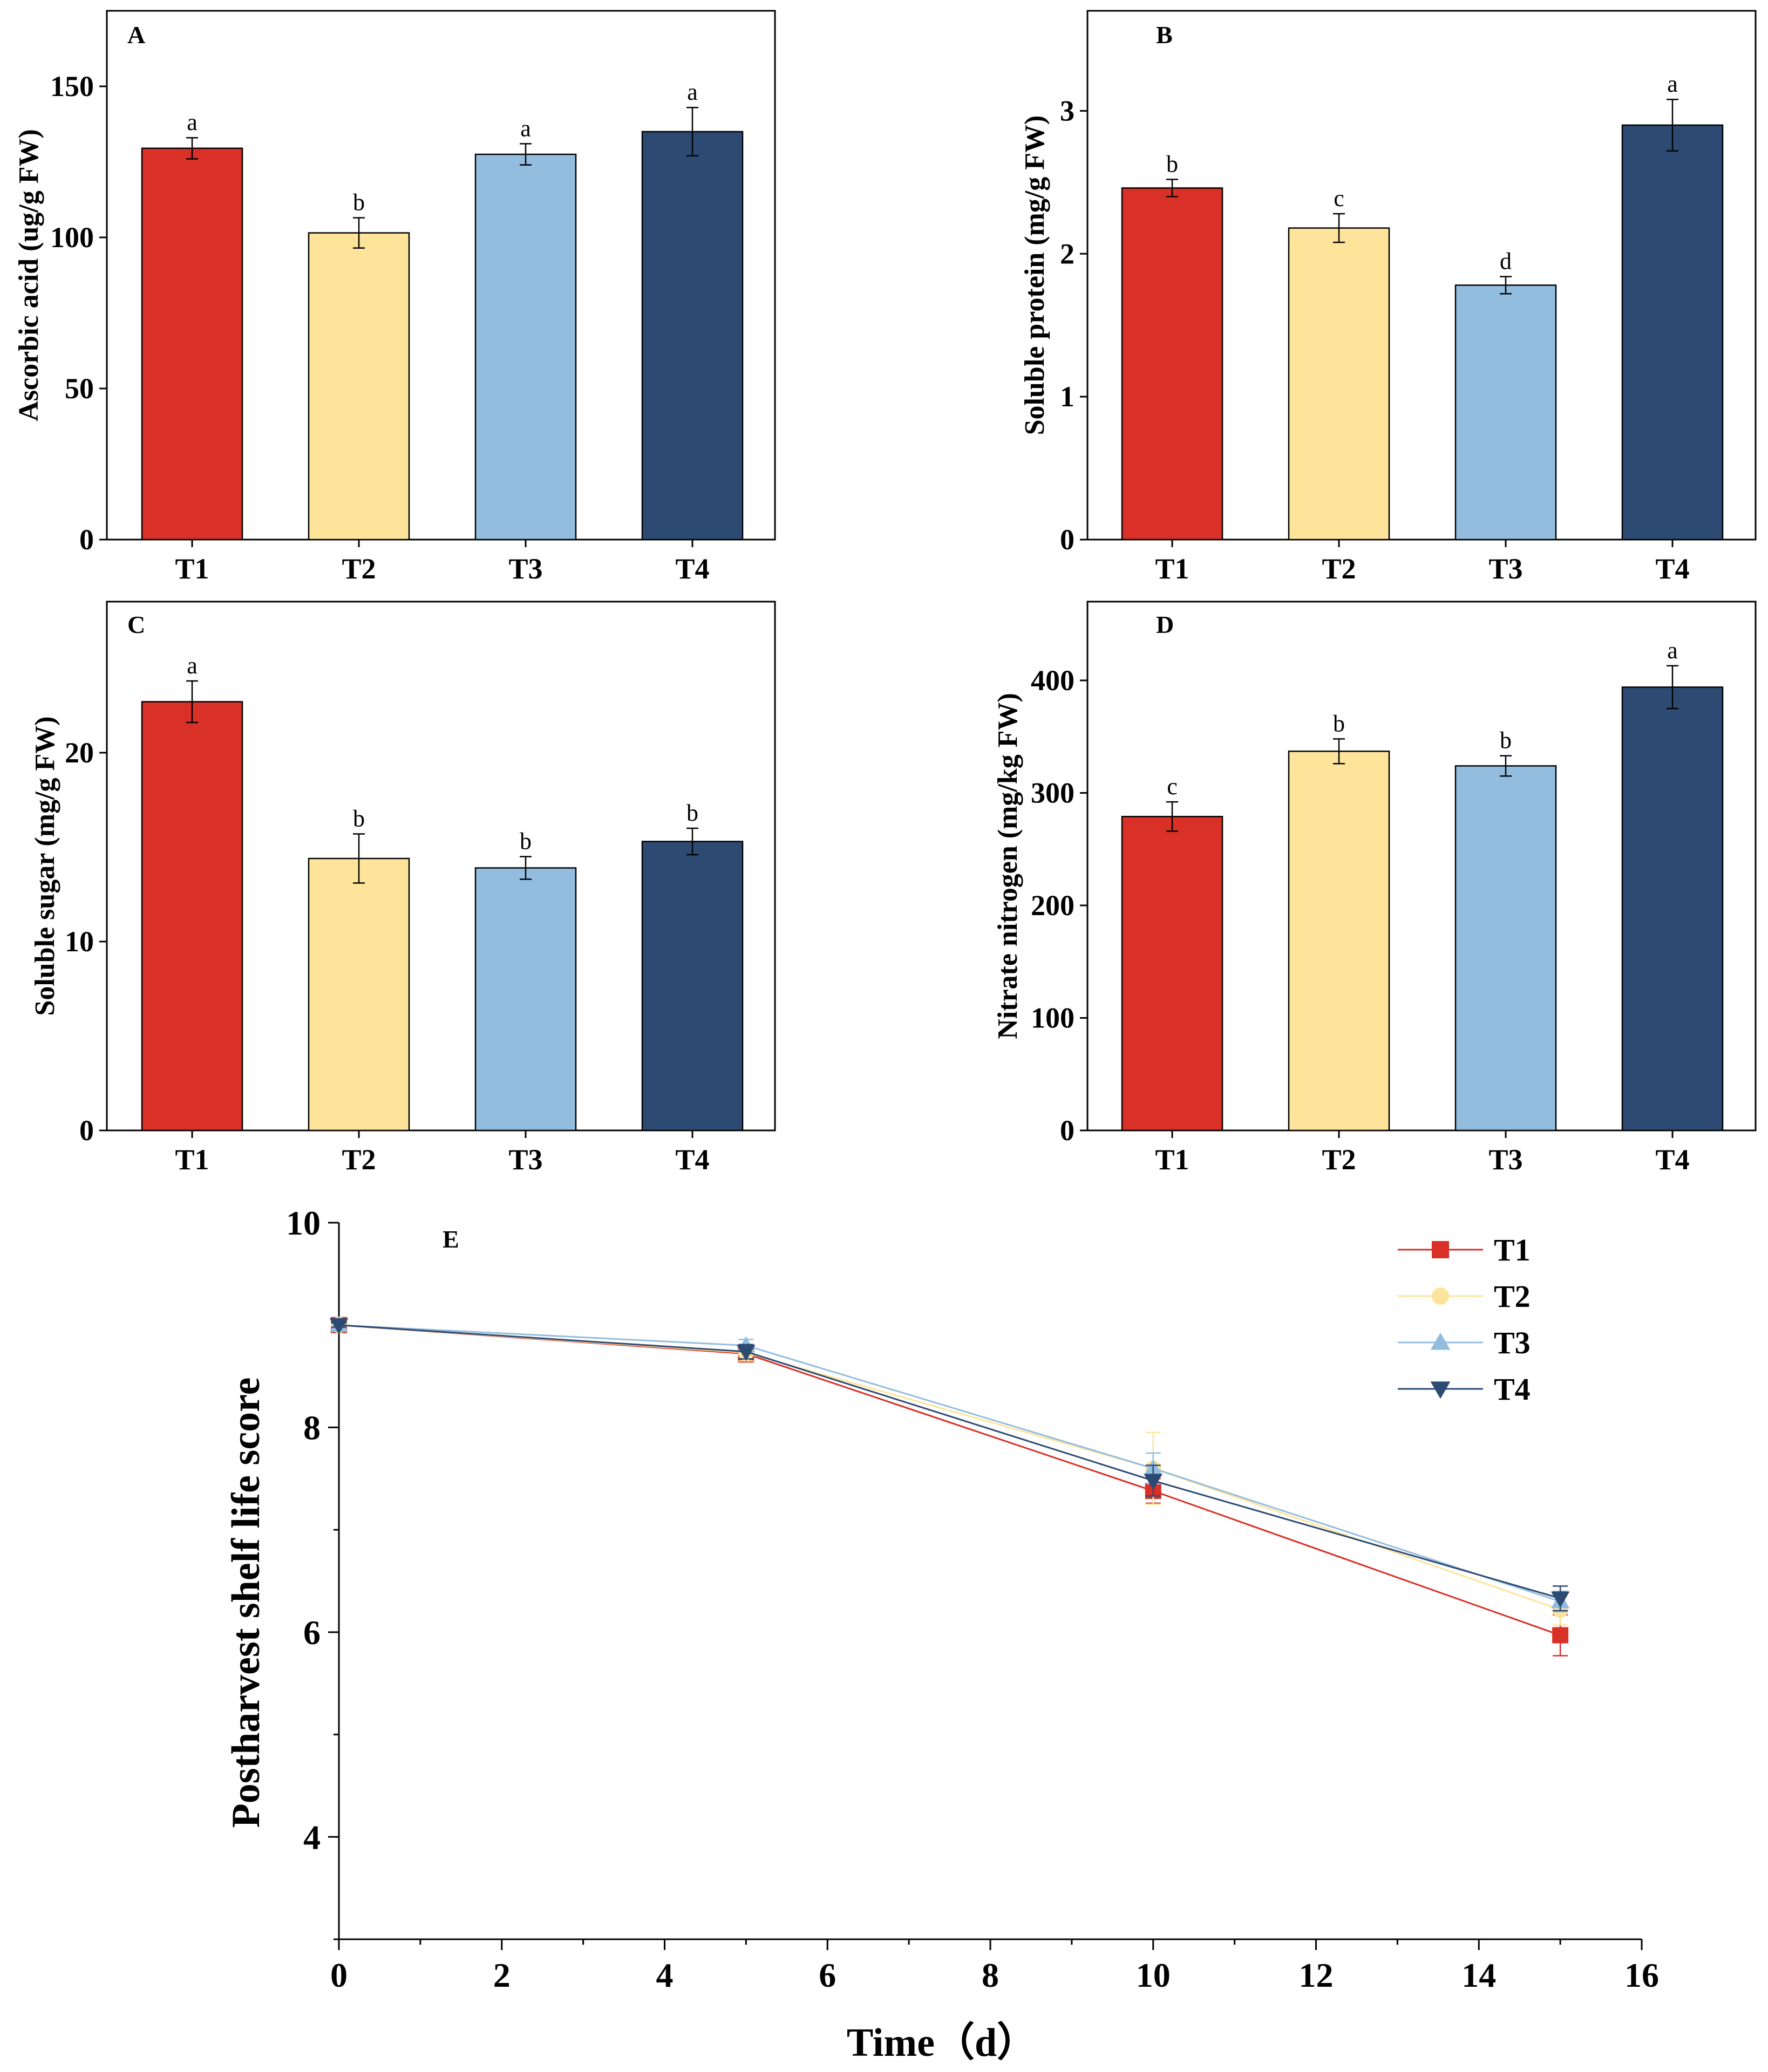 Image resolution: width=1768 pixels, height=2072 pixels. Describe the element at coordinates (1505, 1159) in the screenshot. I see `panel-d-x-tick-label: T3` at that location.